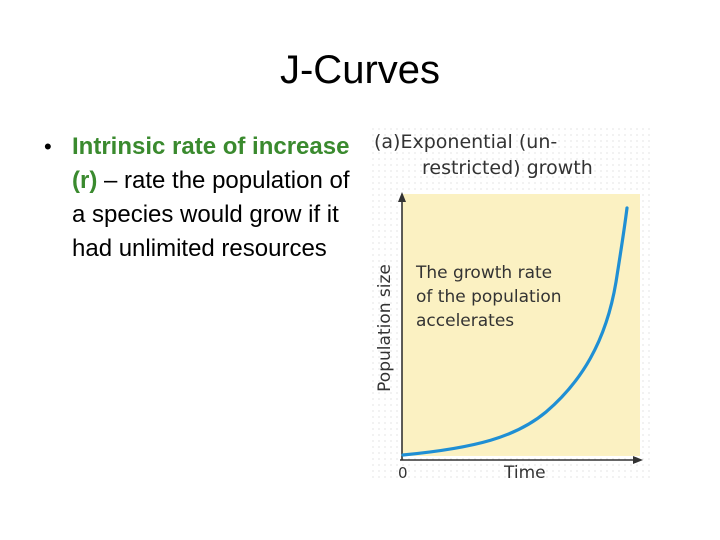 The height and width of the screenshot is (540, 720). Describe the element at coordinates (524, 473) in the screenshot. I see `x-axis-label: Time` at that location.